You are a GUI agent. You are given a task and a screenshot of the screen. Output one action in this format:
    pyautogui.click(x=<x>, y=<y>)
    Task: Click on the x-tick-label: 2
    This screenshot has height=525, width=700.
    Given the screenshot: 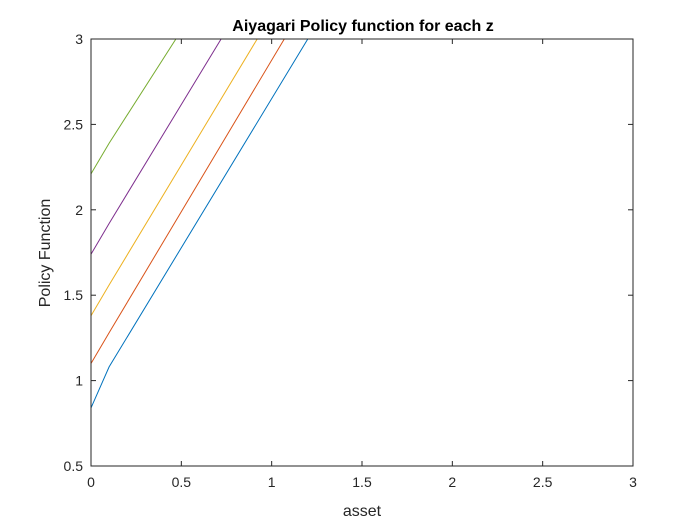 What is the action you would take?
    pyautogui.click(x=452, y=482)
    